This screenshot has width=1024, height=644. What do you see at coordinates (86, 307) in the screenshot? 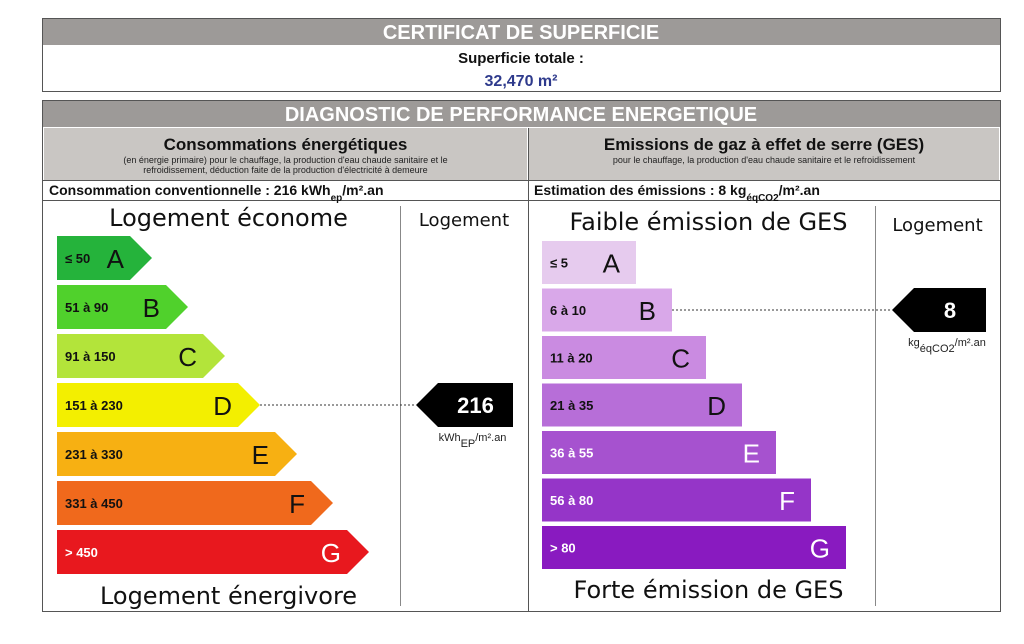
I see `class-range: 51 à 90` at bounding box center [86, 307].